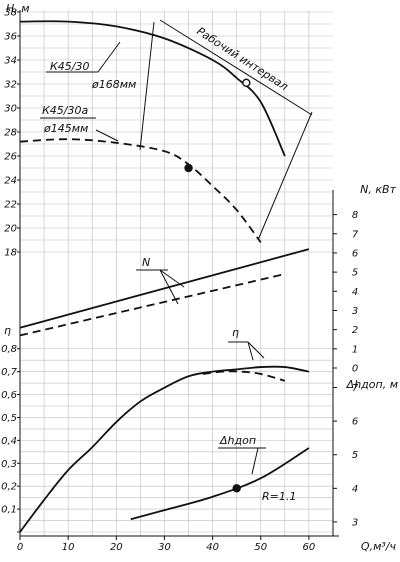  What do you see at coordinates (355, 522) in the screenshot?
I see `npsh-tick-label: 3` at bounding box center [355, 522].